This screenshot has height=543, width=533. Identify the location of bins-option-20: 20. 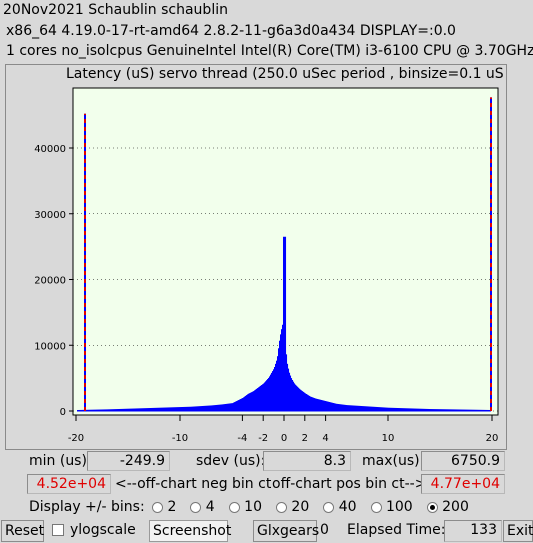
(292, 507).